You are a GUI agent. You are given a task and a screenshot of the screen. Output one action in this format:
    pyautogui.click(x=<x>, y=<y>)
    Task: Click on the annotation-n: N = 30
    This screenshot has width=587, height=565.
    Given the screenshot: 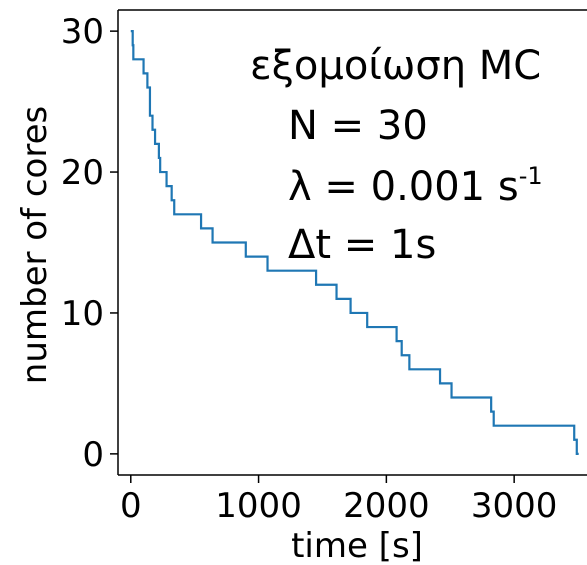 What is the action you would take?
    pyautogui.click(x=358, y=126)
    